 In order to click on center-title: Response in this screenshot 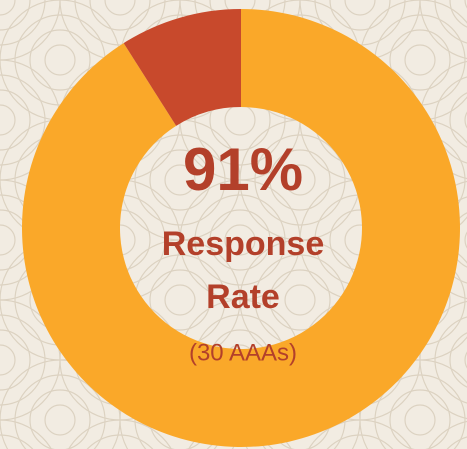, I will do `click(243, 244)`.